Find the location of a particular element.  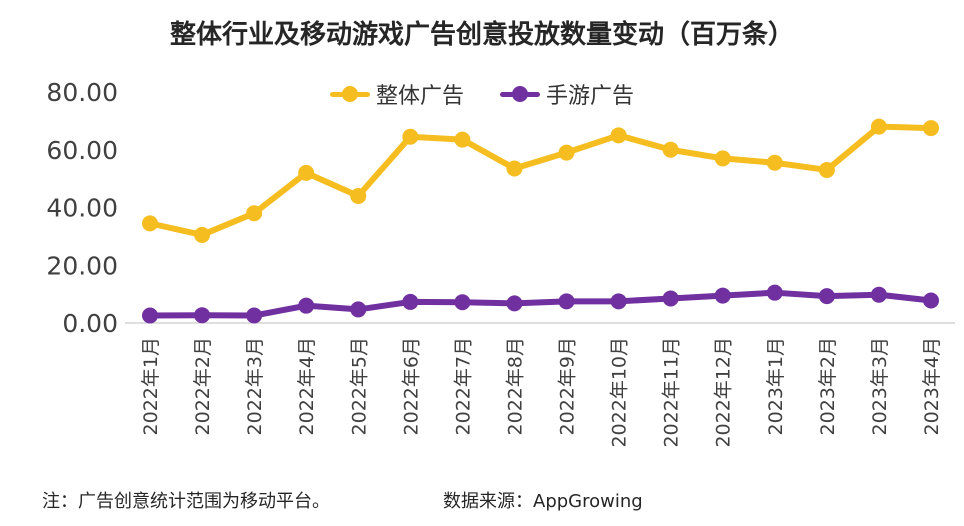

y-tick-label: 20.00 is located at coordinates (82, 265).